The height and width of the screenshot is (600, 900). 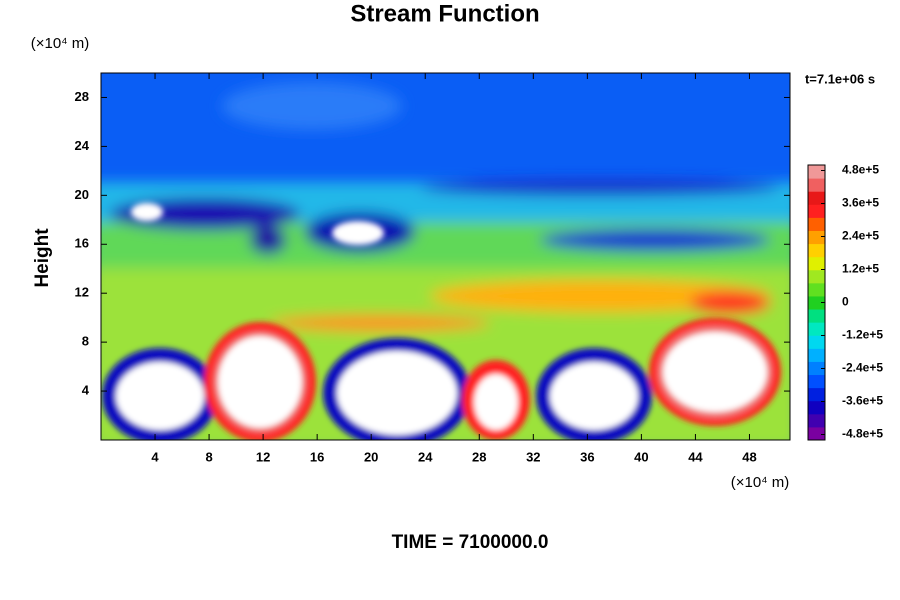 I want to click on colorbar-tick-label: -4.8e+5, so click(x=862, y=434).